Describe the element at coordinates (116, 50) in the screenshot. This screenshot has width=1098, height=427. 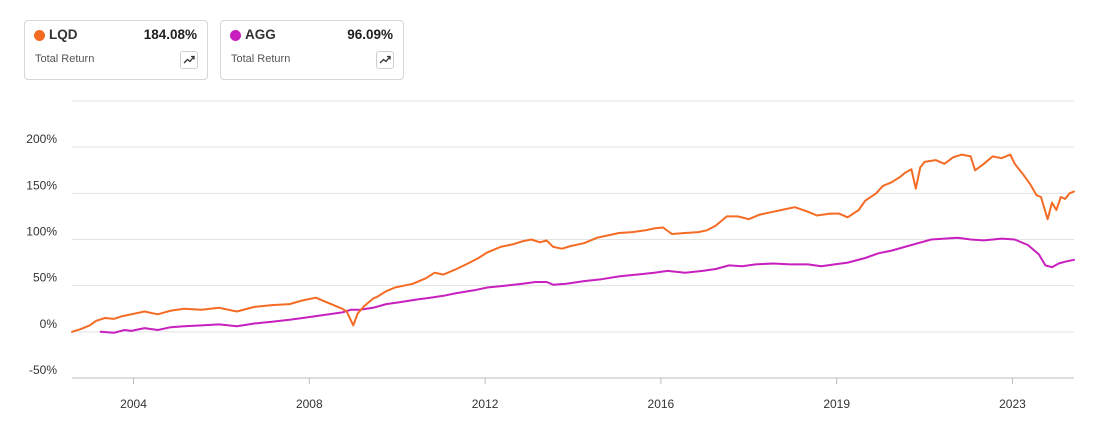
I see `legend-card-lqd: LQD 184.08% Total Return` at that location.